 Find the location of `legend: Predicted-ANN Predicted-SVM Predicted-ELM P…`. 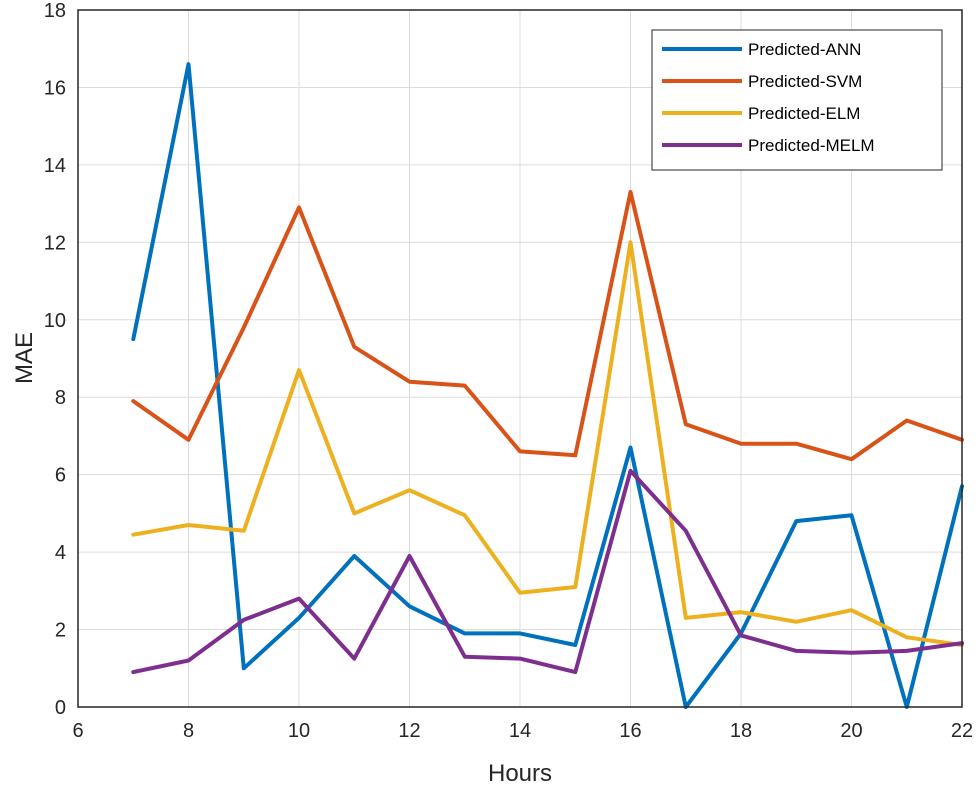

legend: Predicted-ANN Predicted-SVM Predicted-ELM P… is located at coordinates (797, 100).